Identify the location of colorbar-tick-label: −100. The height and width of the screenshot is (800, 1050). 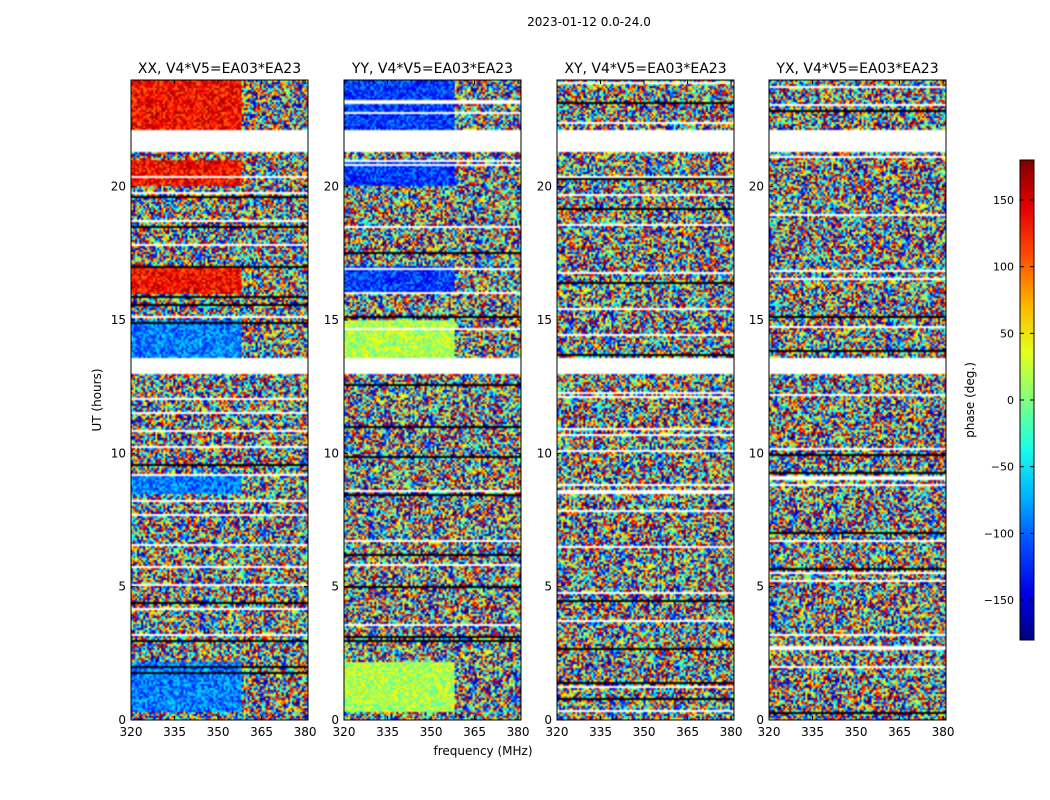
(999, 533).